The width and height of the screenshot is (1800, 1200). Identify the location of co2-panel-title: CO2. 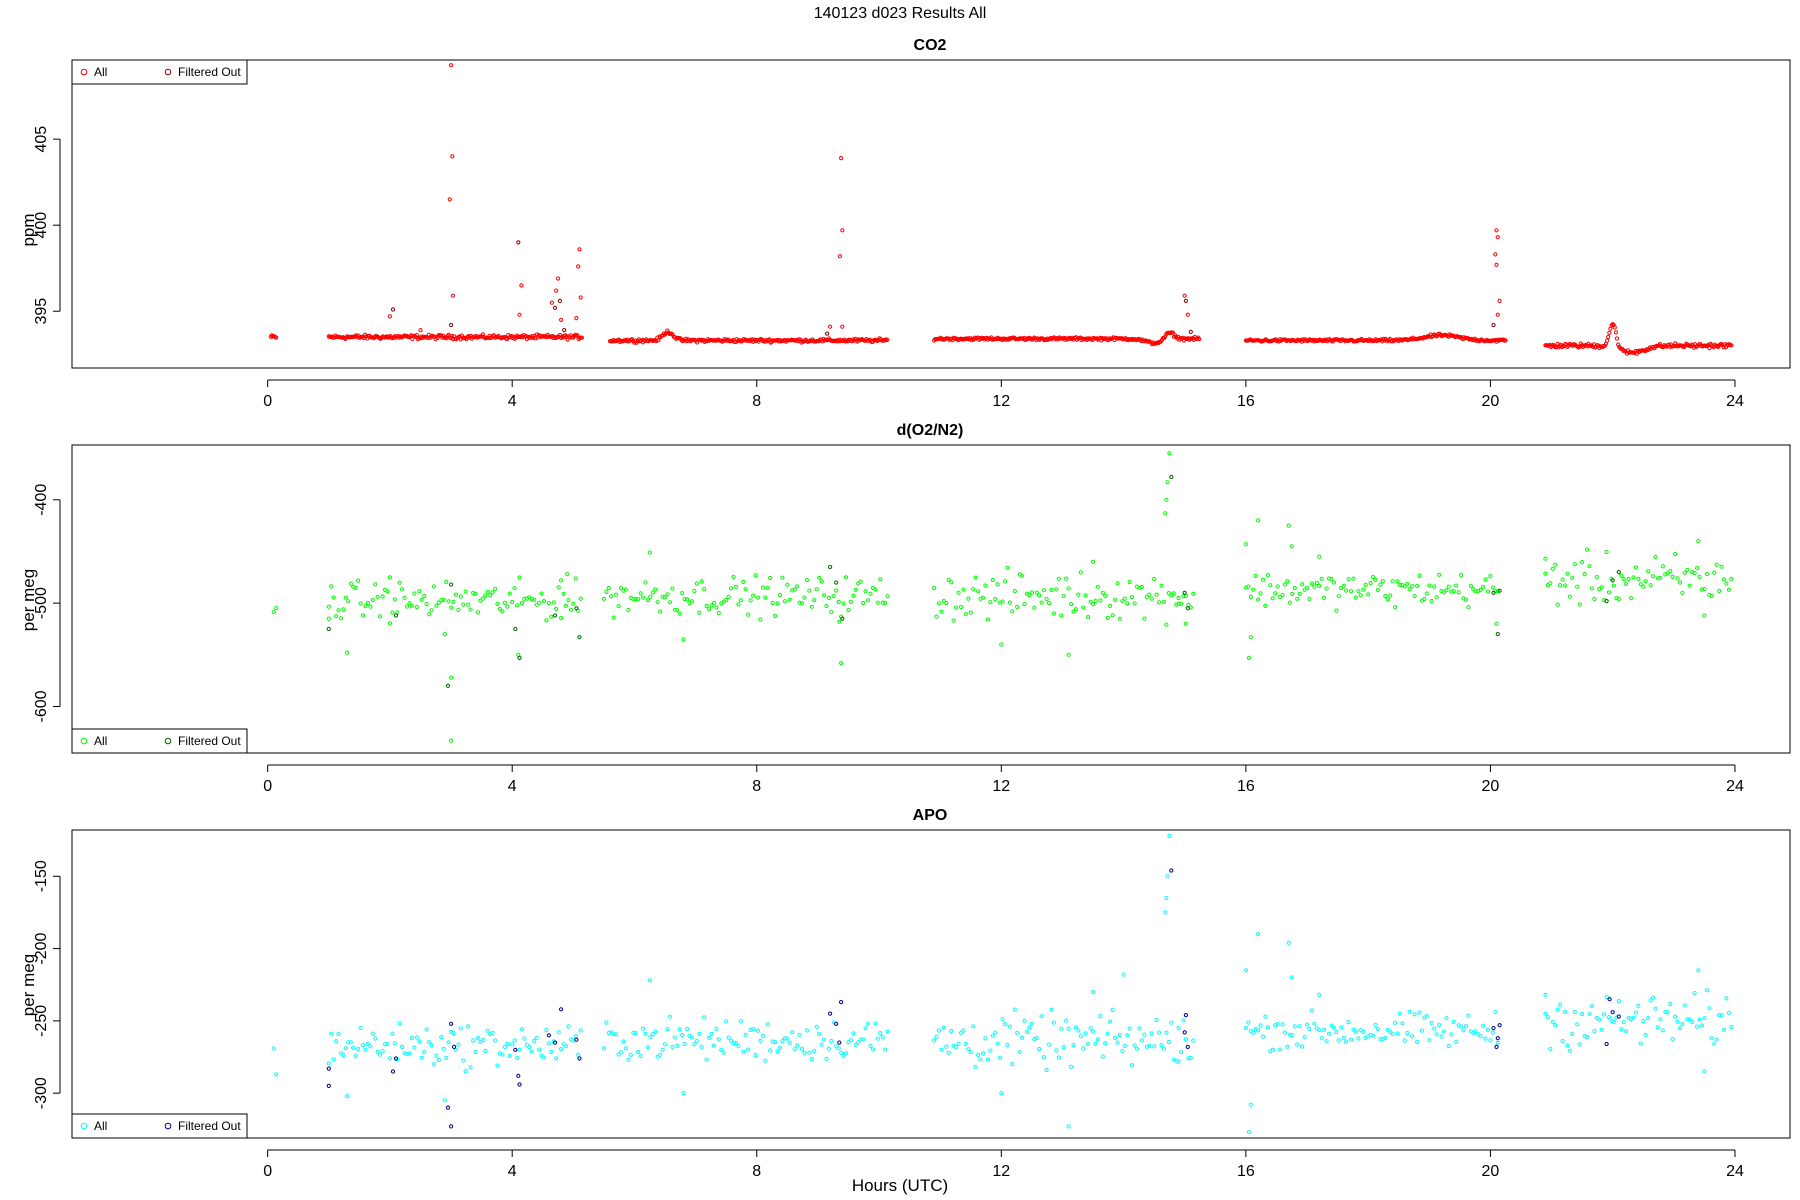
(930, 45).